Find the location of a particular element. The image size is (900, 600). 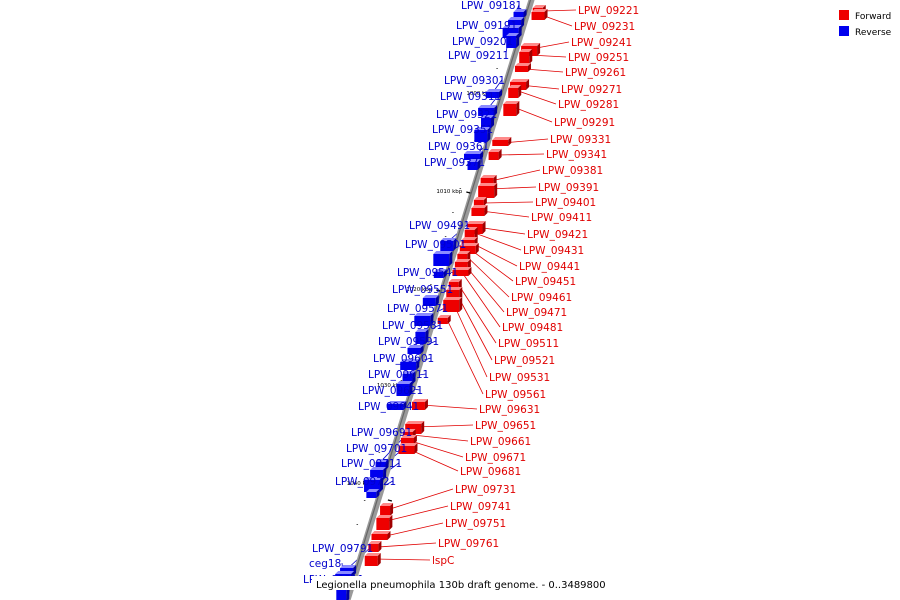

forward-gene-label: LPW_09531 is located at coordinates (519, 378).